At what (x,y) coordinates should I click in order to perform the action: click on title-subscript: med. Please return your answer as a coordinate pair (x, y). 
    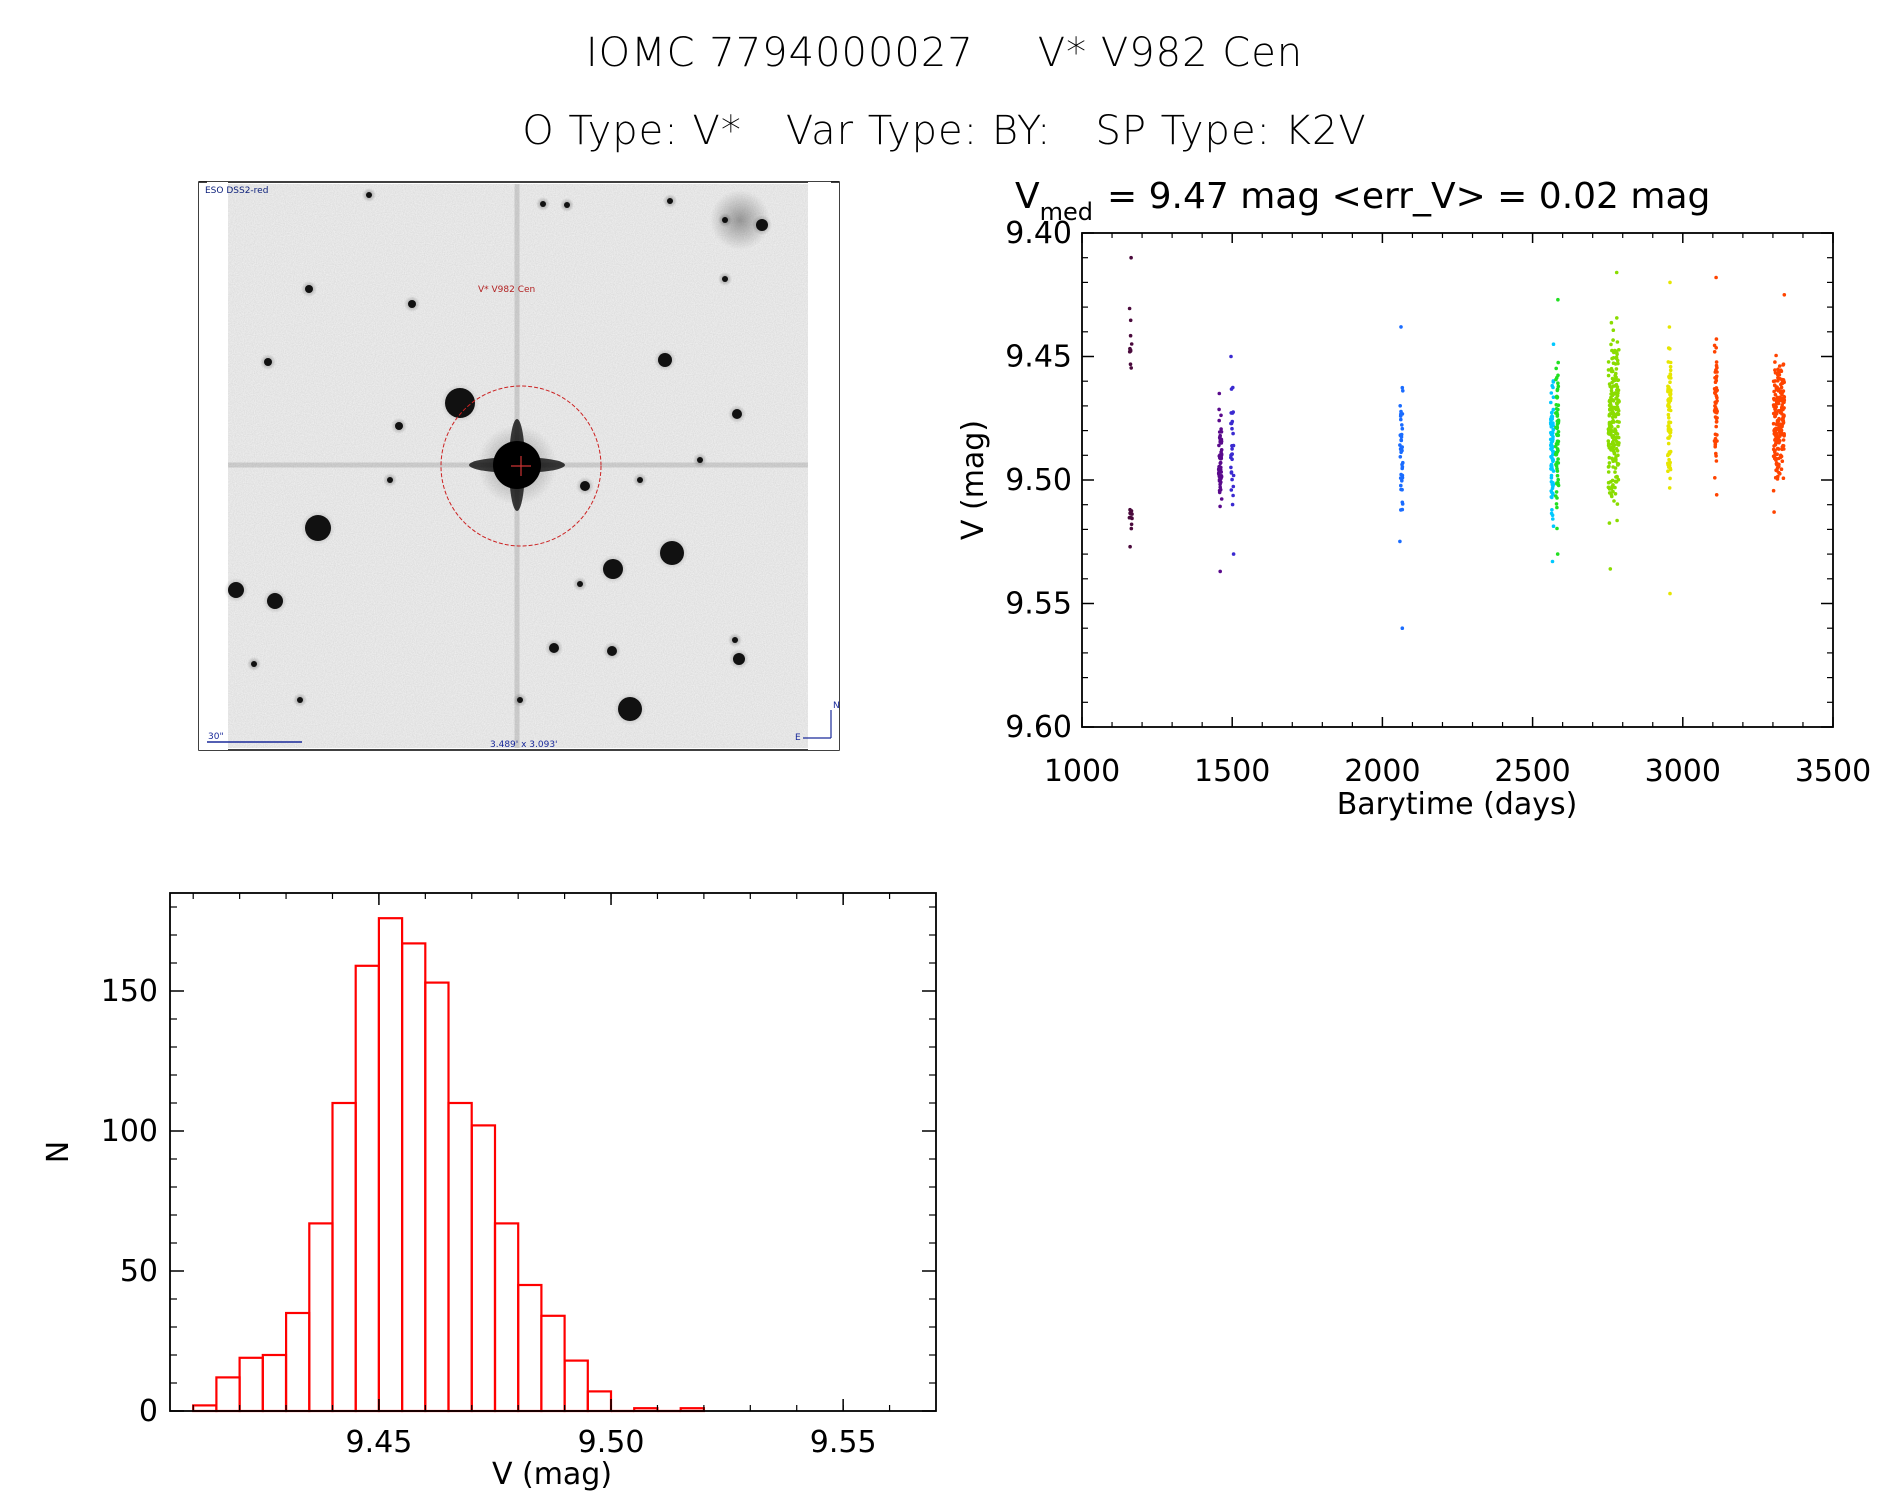
    Looking at the image, I should click on (1066, 212).